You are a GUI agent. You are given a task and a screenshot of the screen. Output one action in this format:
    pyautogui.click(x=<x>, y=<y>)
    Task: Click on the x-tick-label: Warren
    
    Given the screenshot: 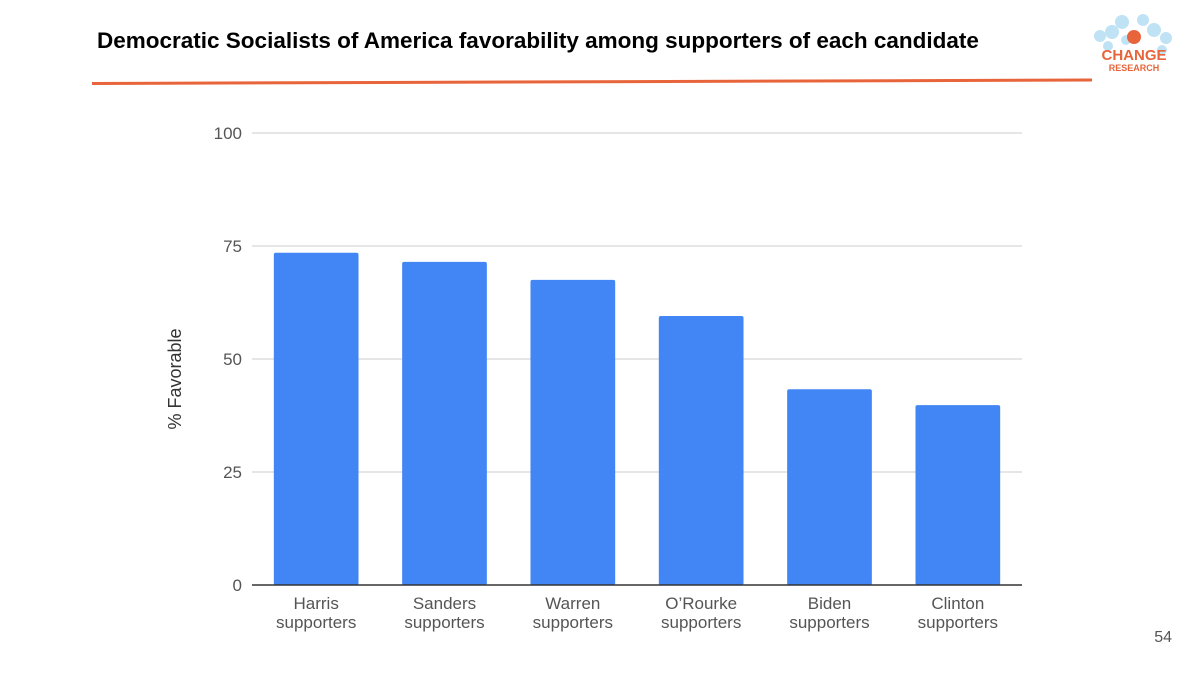 What is the action you would take?
    pyautogui.click(x=572, y=603)
    